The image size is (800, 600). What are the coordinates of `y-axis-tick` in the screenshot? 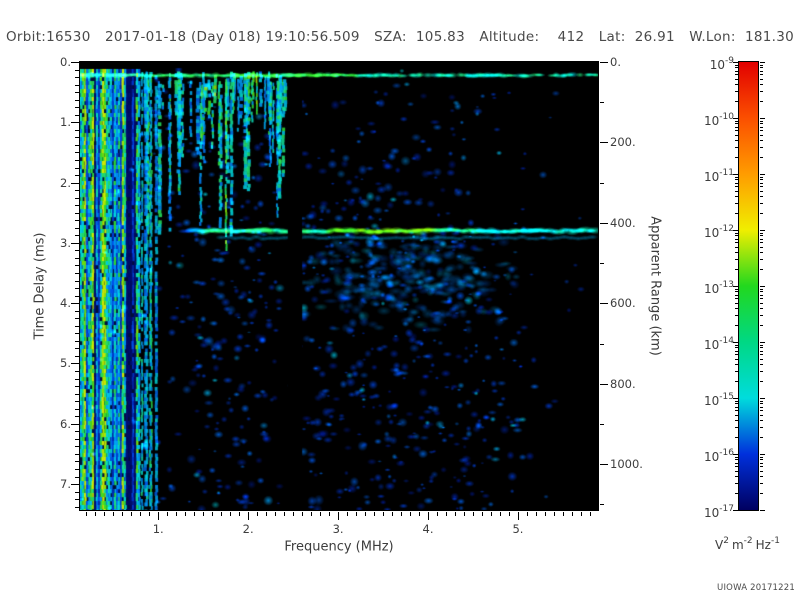 It's located at (75, 183).